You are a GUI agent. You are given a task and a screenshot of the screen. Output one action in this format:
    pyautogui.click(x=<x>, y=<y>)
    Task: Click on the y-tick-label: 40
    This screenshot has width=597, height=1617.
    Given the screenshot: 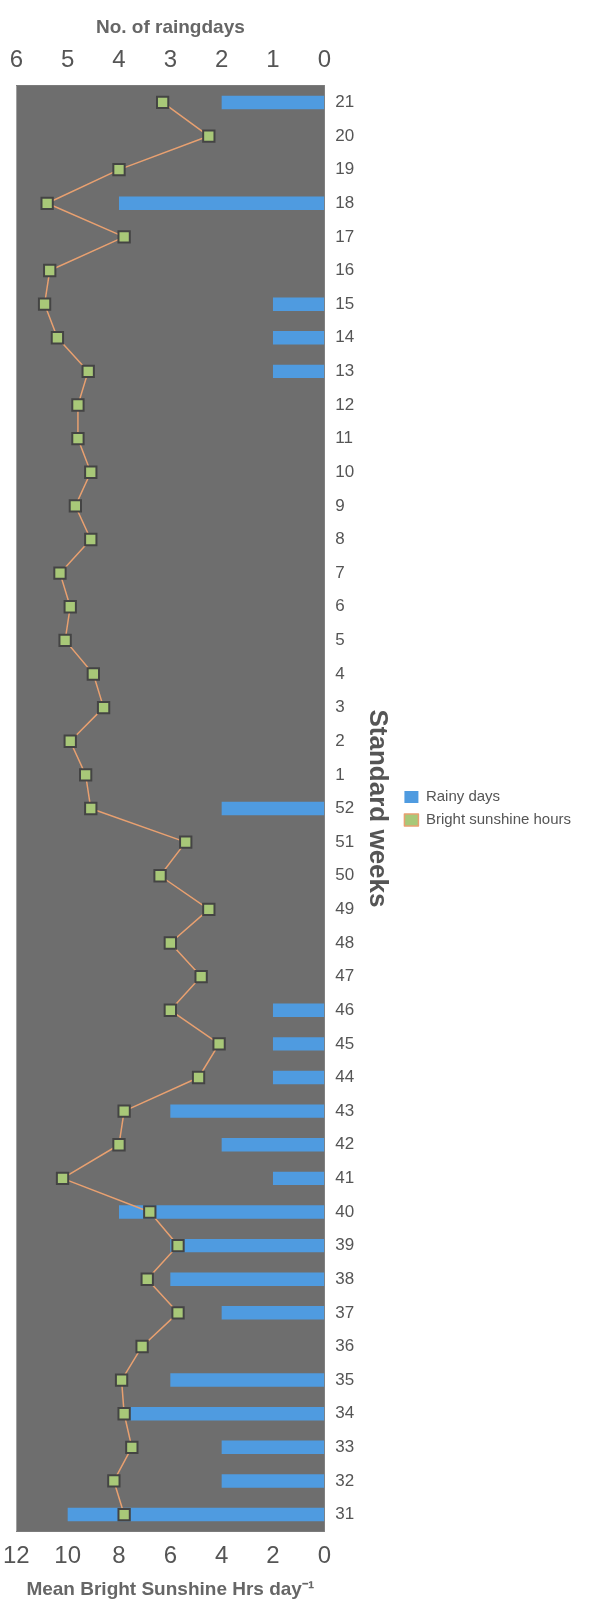 What is the action you would take?
    pyautogui.click(x=345, y=1211)
    